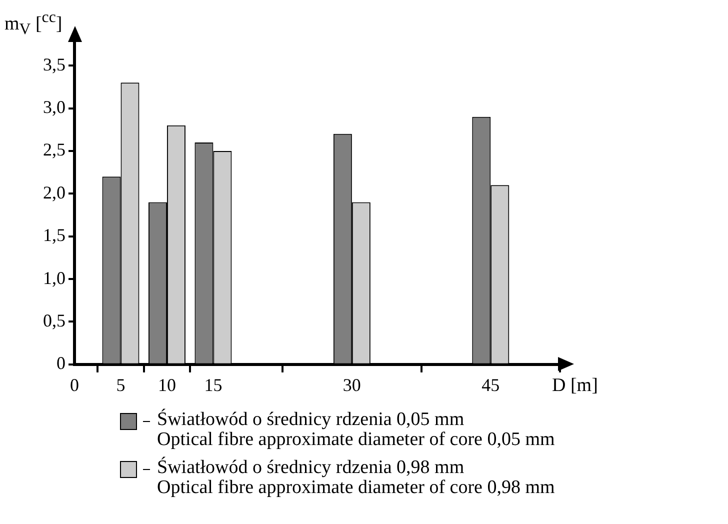  Describe the element at coordinates (54, 235) in the screenshot. I see `y-tick-label: 1,5` at that location.